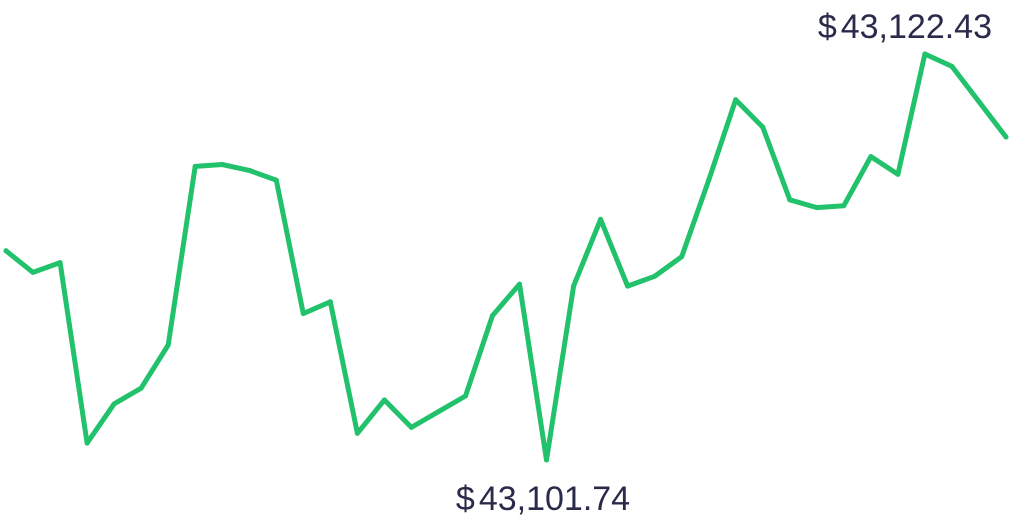 The height and width of the screenshot is (527, 1010). I want to click on high-price-label: $43,122.43, so click(905, 27).